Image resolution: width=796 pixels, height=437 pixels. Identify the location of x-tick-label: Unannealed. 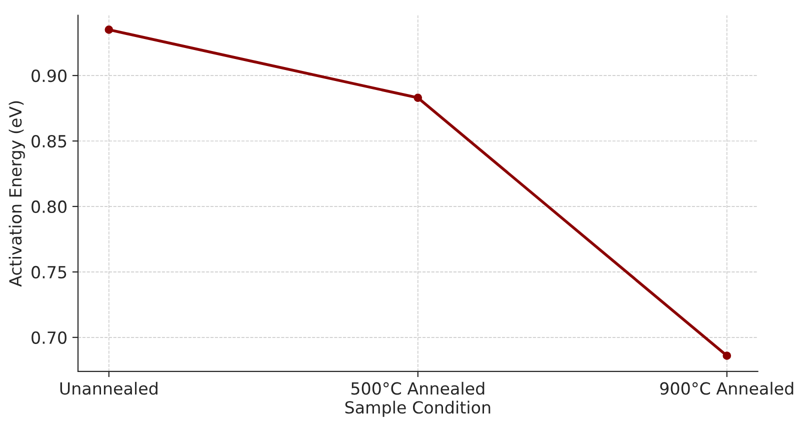
(109, 388).